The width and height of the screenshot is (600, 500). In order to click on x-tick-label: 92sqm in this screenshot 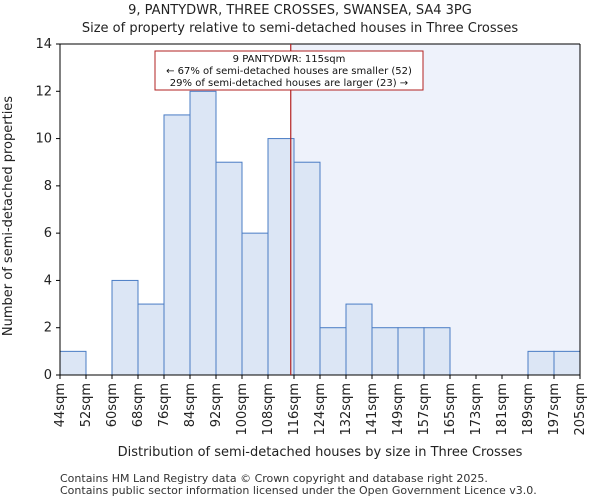, I will do `click(216, 405)`.